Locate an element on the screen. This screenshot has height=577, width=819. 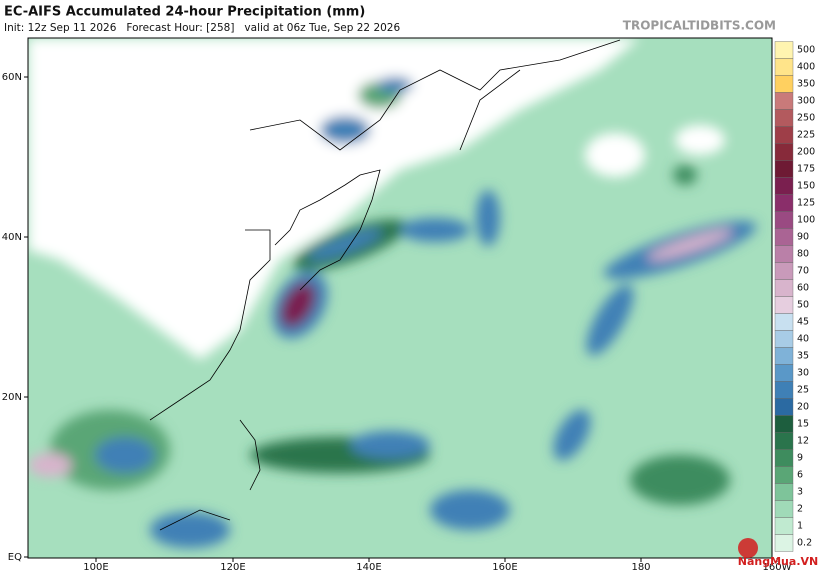
colorbar-label: 250 is located at coordinates (806, 118).